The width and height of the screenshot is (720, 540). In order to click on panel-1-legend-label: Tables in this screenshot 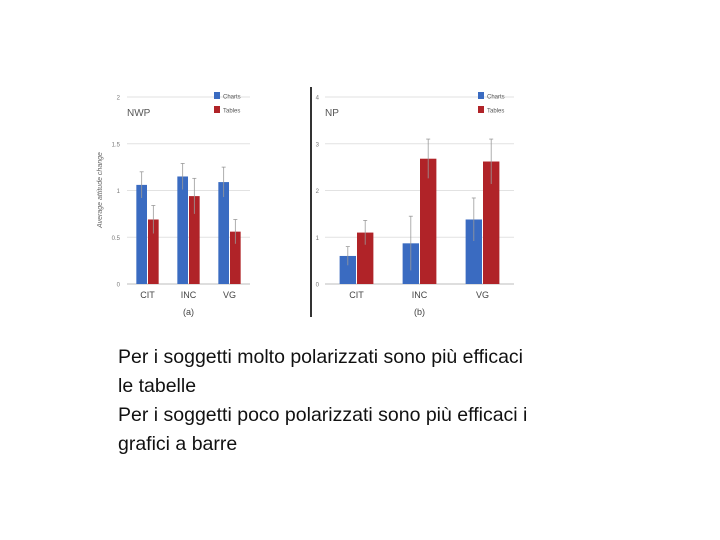, I will do `click(231, 112)`.